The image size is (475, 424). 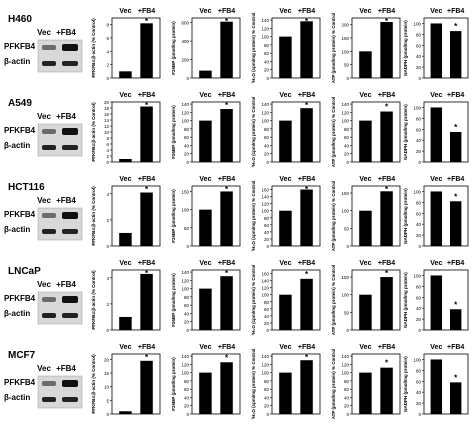 What do you see at coordinates (405, 300) in the screenshot?
I see `y-axis-label: NADPH (pmol/mg protein)` at bounding box center [405, 300].